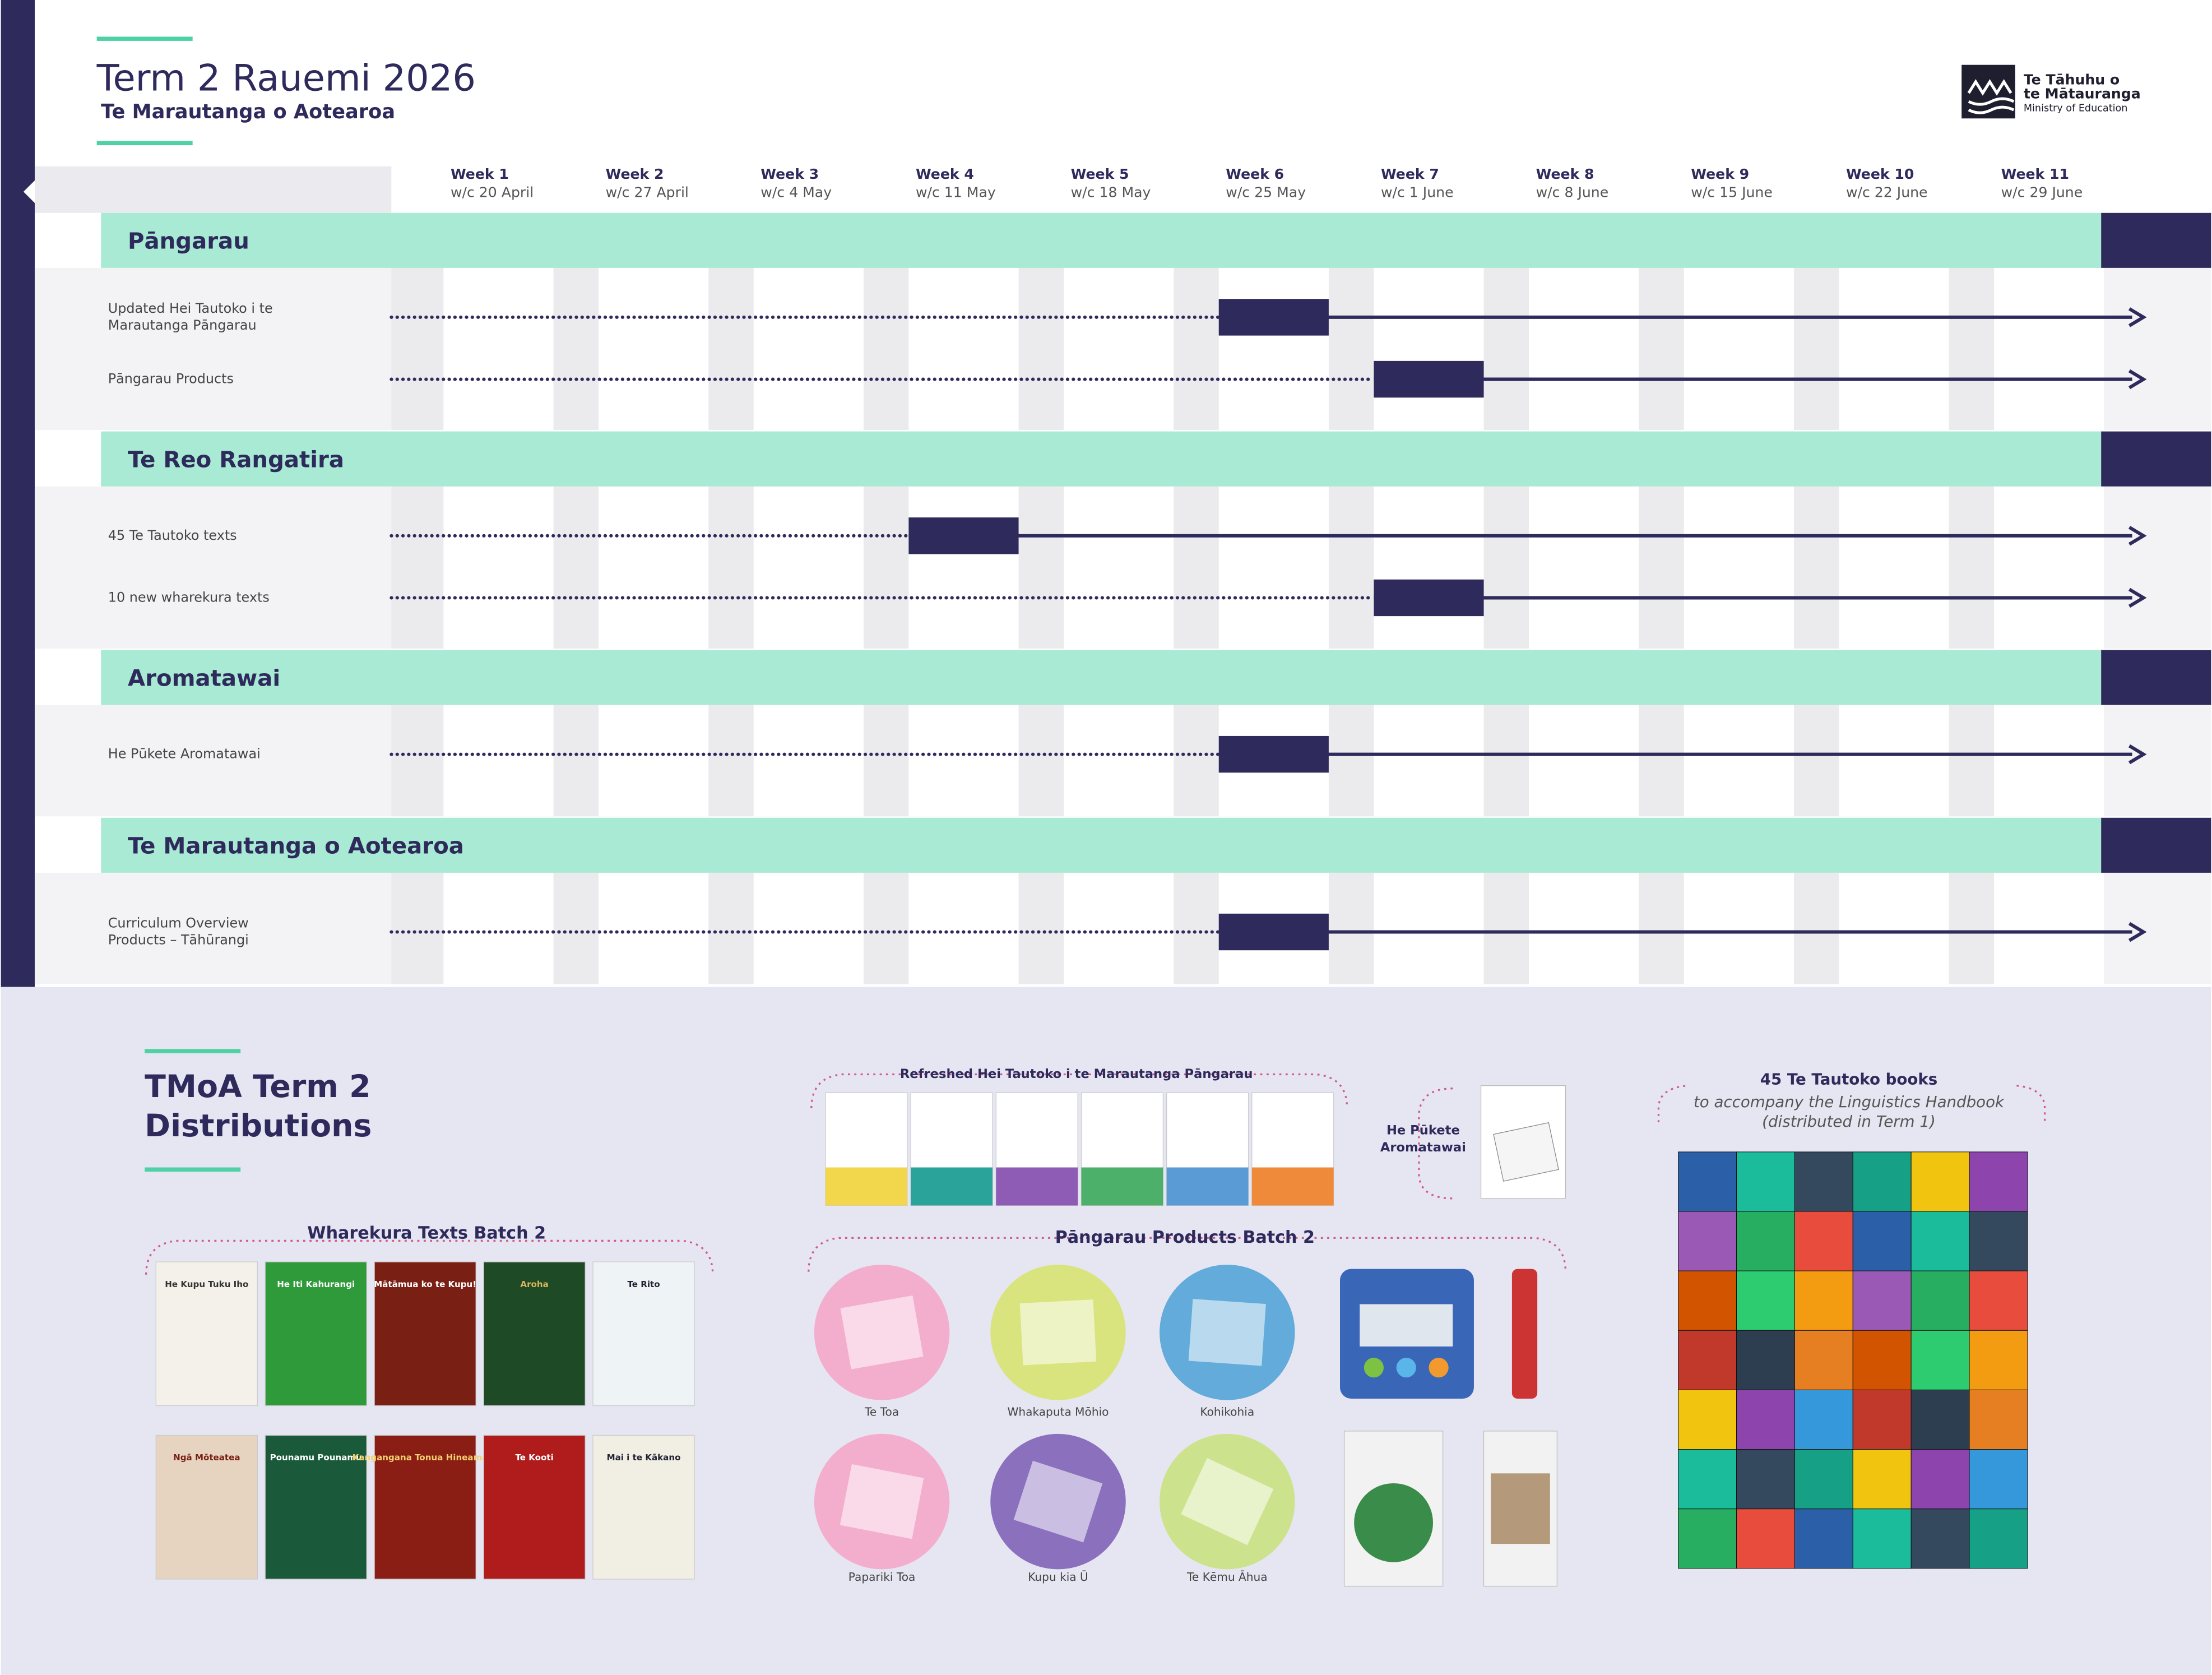  Describe the element at coordinates (1565, 174) in the screenshot. I see `week-label: Week 8` at that location.